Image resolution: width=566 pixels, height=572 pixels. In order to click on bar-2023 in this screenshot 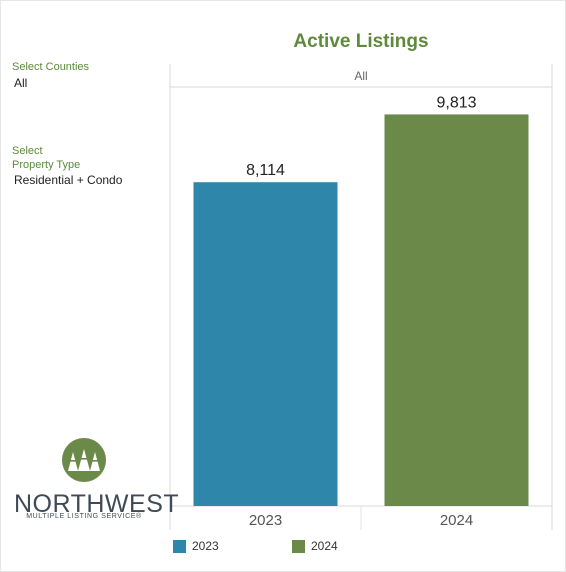, I will do `click(265, 344)`.